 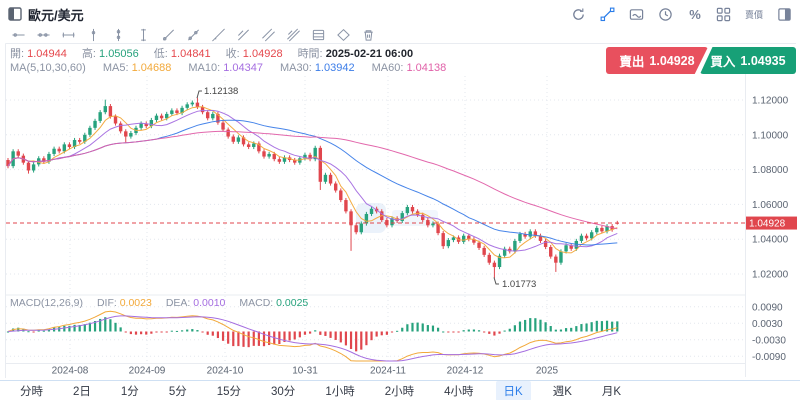 What do you see at coordinates (268, 34) in the screenshot?
I see `parallel-line-tool-icon` at bounding box center [268, 34].